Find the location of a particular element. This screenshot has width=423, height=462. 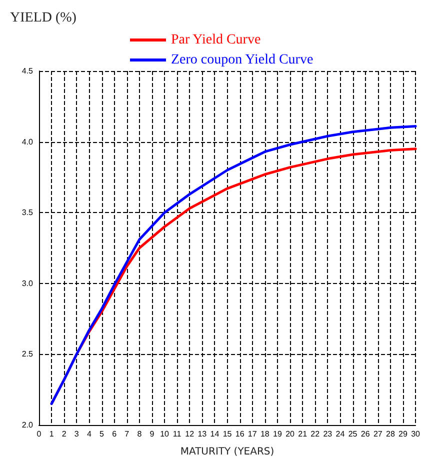

x-tick-label: 21 is located at coordinates (303, 434).